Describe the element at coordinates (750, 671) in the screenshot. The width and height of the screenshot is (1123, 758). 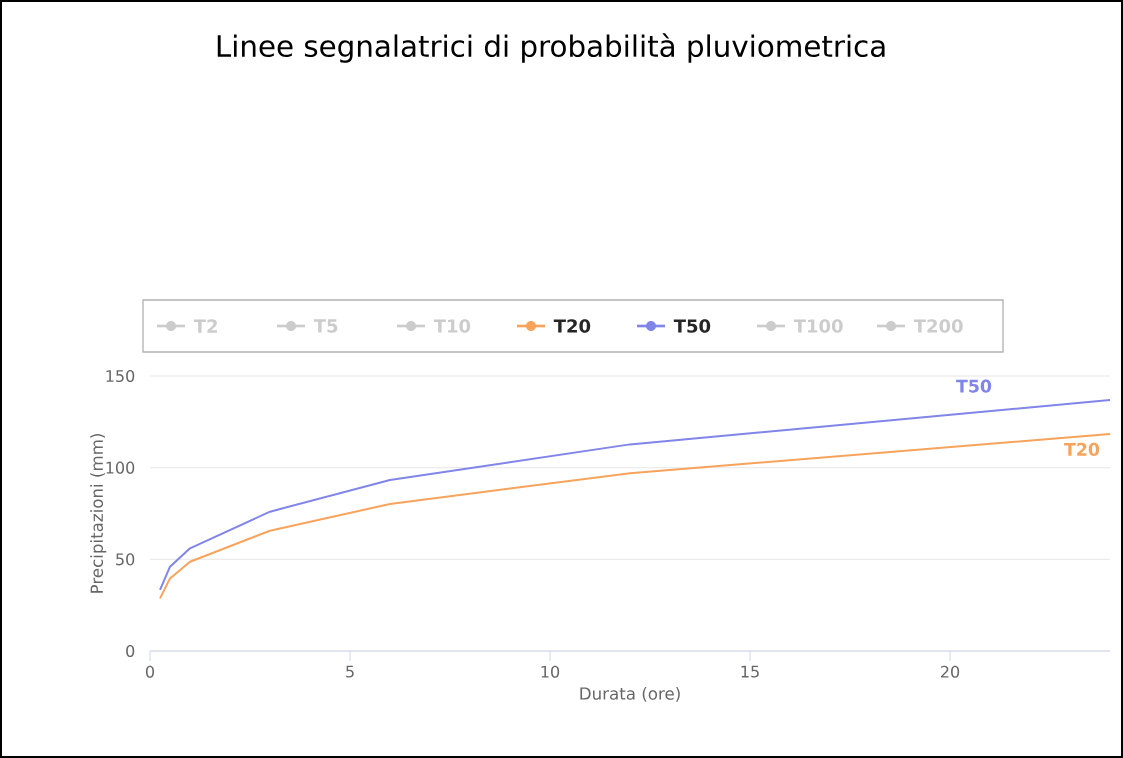
I see `x-tick-label: 15` at that location.